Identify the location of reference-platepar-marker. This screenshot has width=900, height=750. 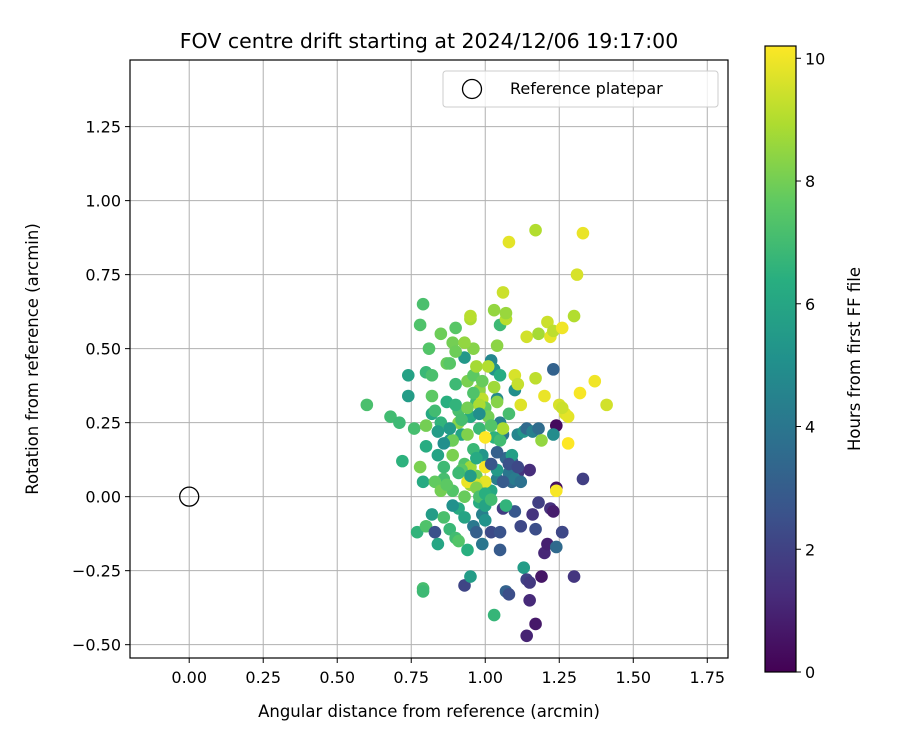
(189, 496).